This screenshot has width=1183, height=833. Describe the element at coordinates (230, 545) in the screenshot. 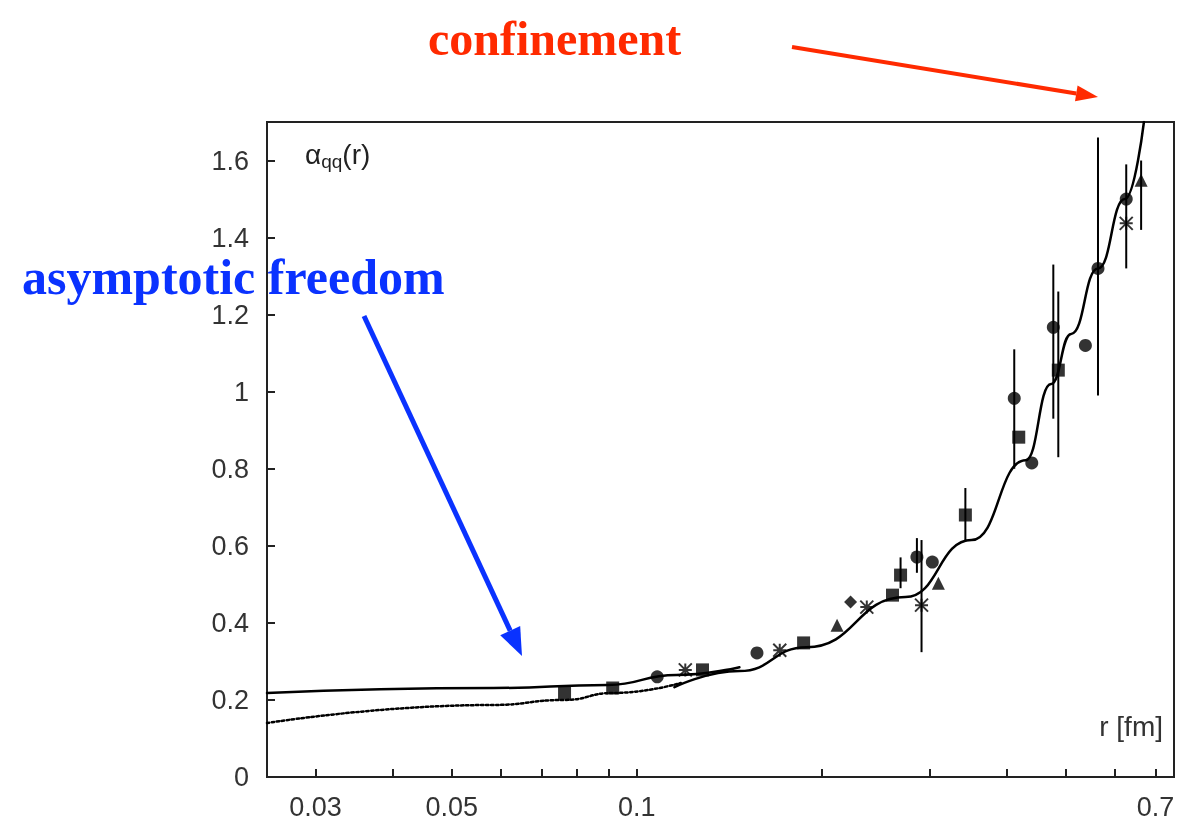

I see `y-tick-label: 0.6` at that location.